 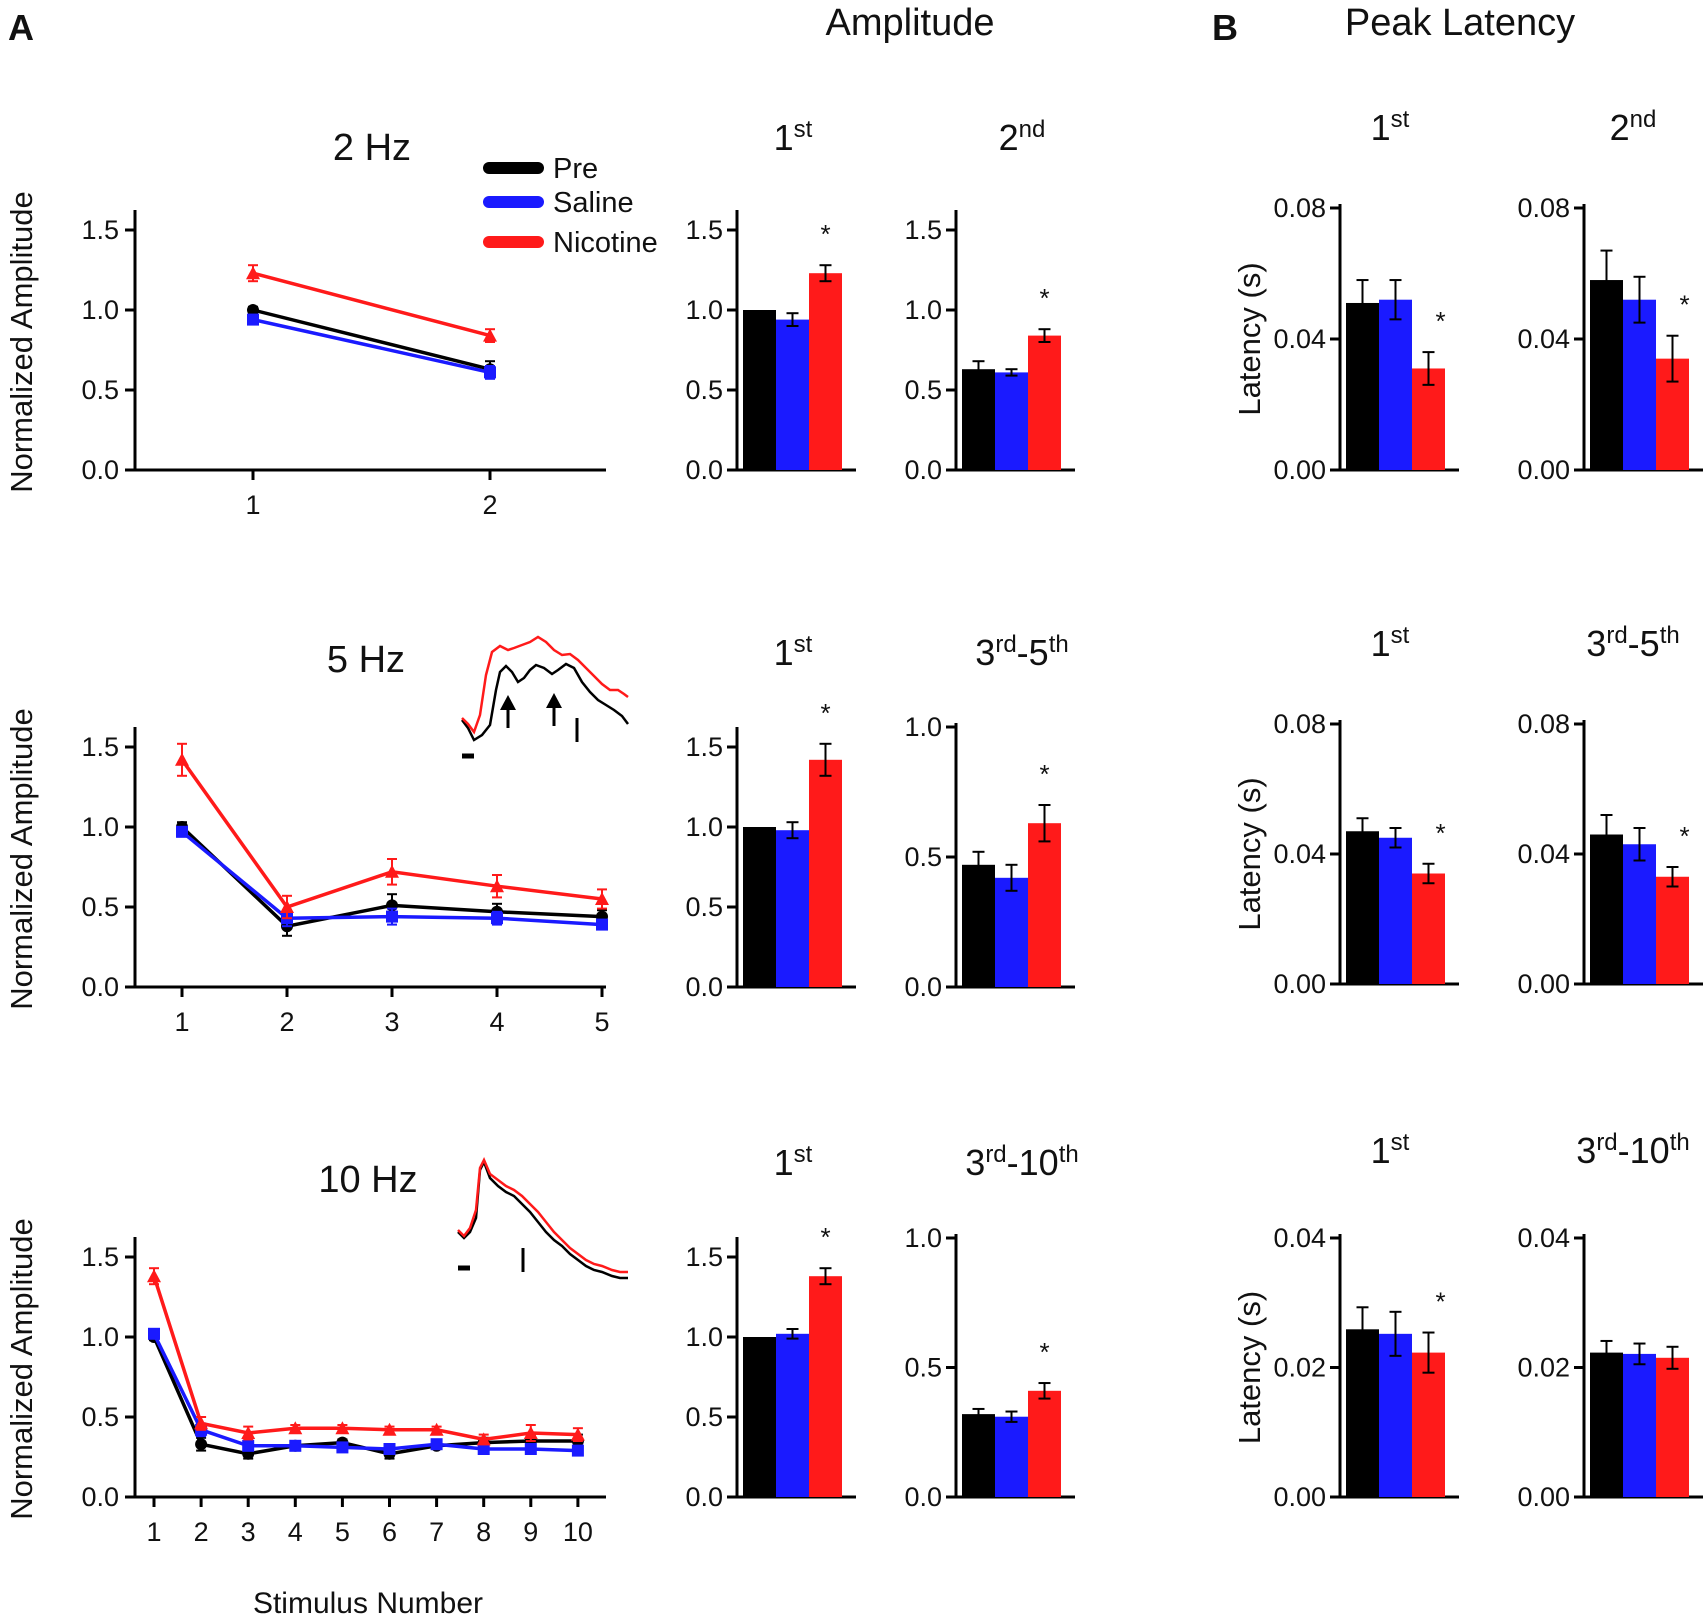 I want to click on legend-label-saline: Saline, so click(x=593, y=203).